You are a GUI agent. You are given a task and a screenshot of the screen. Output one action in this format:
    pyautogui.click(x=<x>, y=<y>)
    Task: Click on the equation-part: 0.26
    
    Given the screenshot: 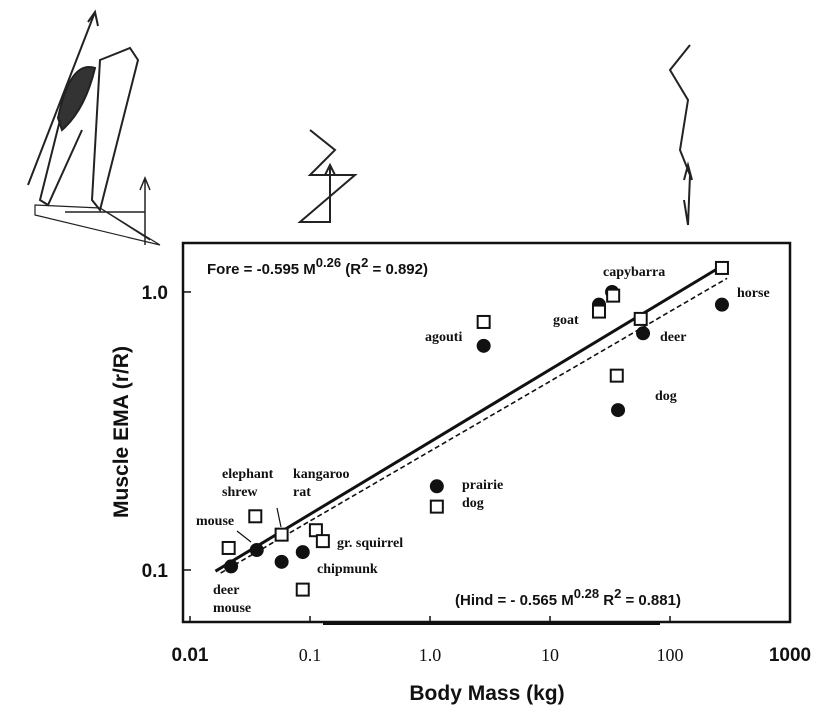 What is the action you would take?
    pyautogui.click(x=328, y=262)
    